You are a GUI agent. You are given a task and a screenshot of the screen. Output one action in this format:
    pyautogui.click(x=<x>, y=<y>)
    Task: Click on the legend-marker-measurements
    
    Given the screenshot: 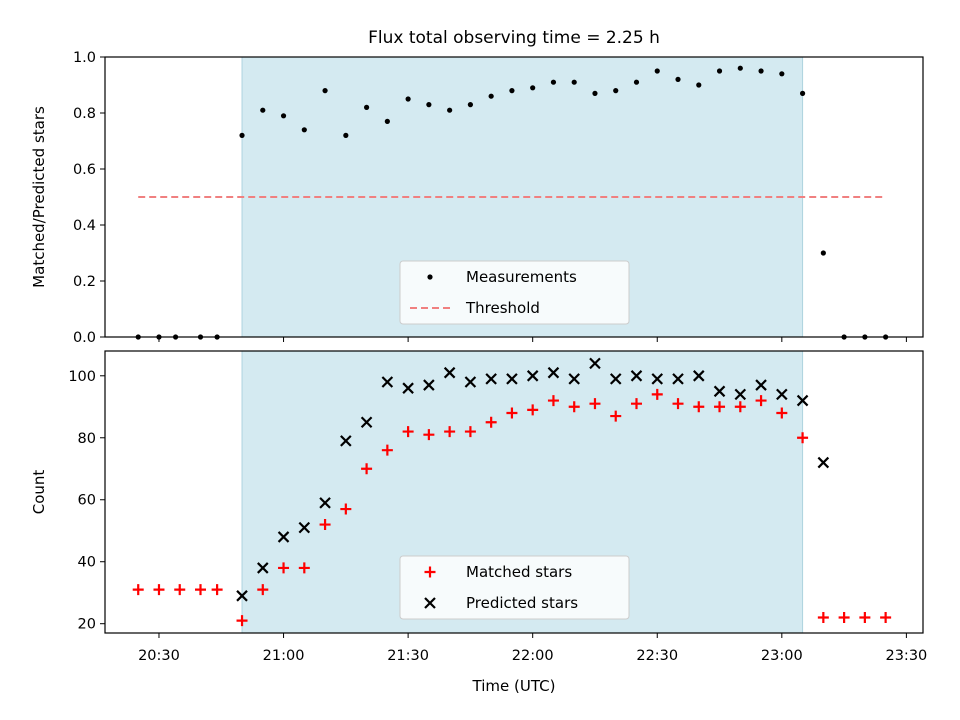 What is the action you would take?
    pyautogui.click(x=430, y=277)
    